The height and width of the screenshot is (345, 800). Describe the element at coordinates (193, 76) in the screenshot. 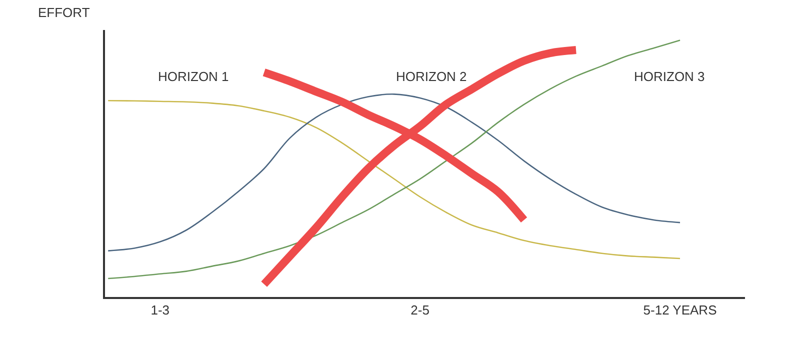

I see `annotation: HORIZON 1` at that location.